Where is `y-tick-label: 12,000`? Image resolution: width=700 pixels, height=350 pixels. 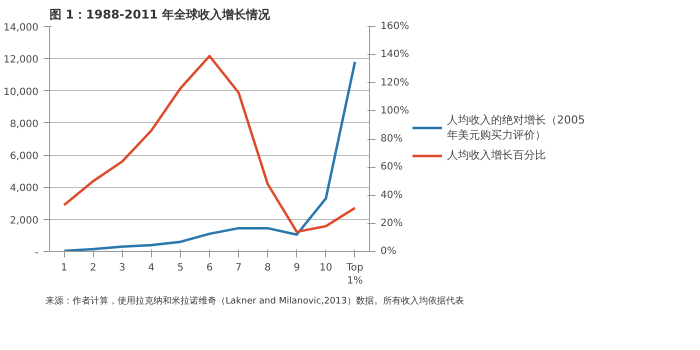 y-tick-label: 12,000 is located at coordinates (21, 60).